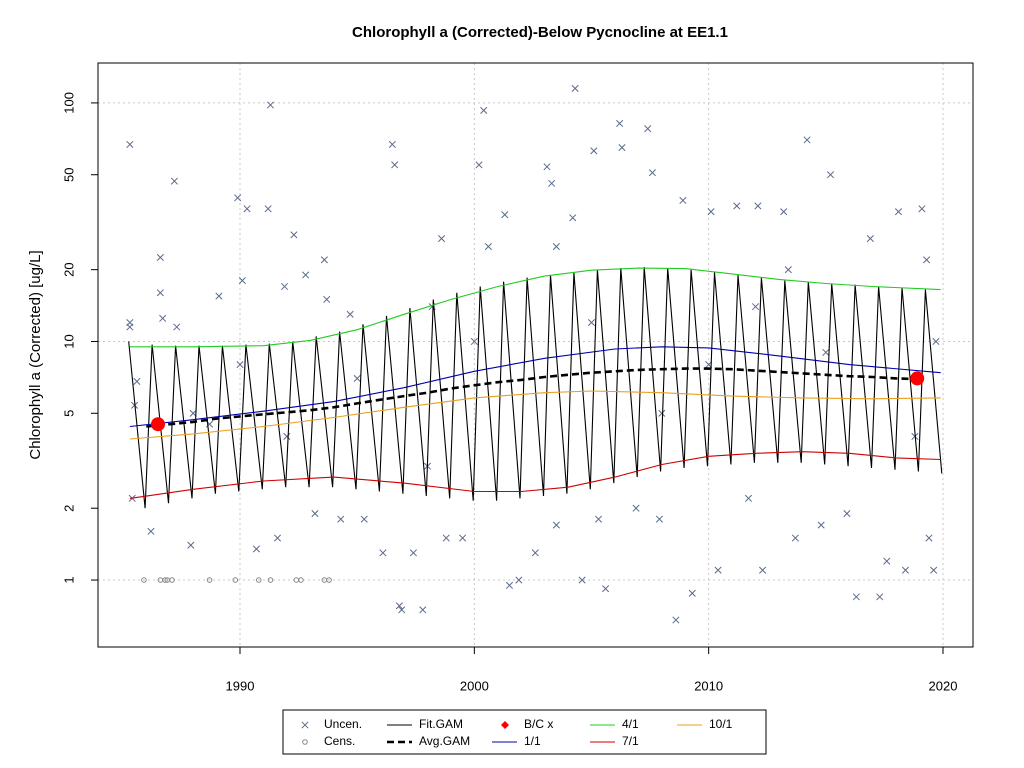  What do you see at coordinates (524, 732) in the screenshot?
I see `legend-box` at bounding box center [524, 732].